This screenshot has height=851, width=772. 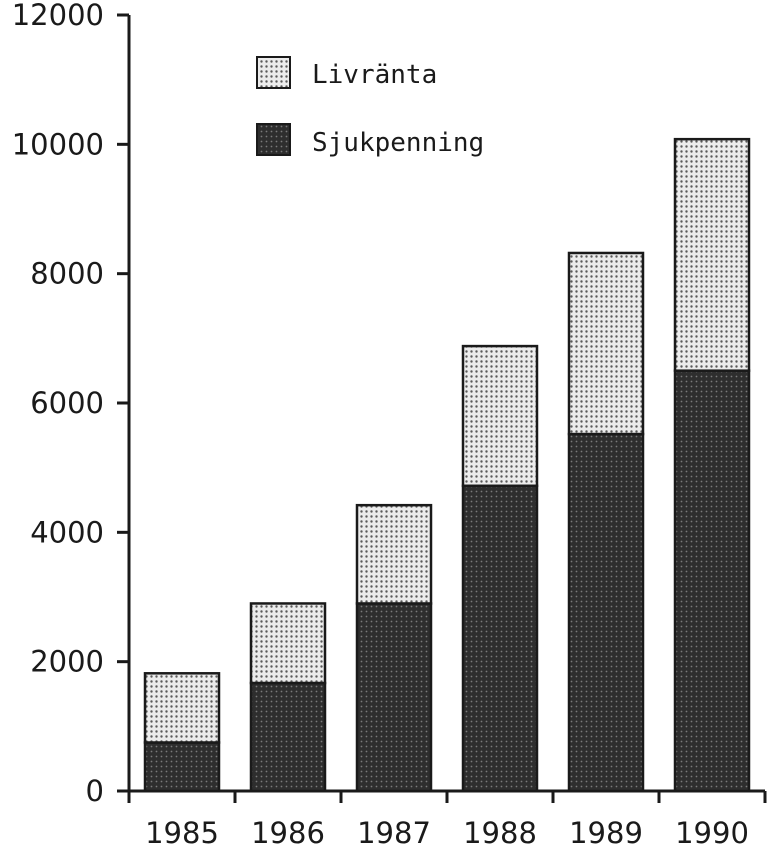 I want to click on bar-segment-livr-nta-1987, so click(x=394, y=554).